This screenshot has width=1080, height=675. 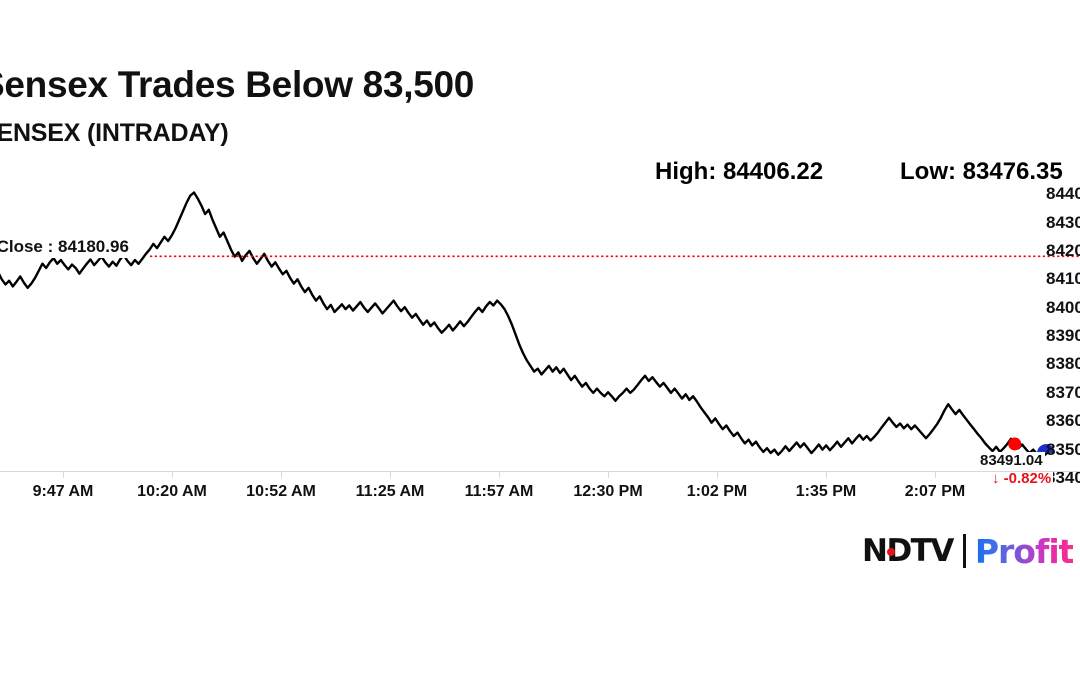 What do you see at coordinates (1063, 222) in the screenshot?
I see `y-axis-tick: 84300` at bounding box center [1063, 222].